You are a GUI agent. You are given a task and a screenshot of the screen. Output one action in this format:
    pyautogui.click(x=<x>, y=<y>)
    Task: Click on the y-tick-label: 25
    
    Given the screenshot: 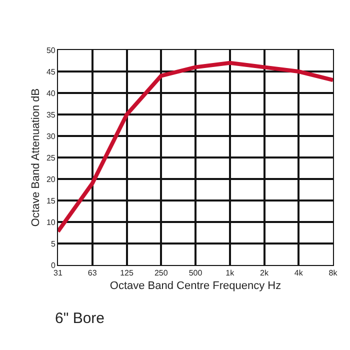 What is the action you would take?
    pyautogui.click(x=51, y=157)
    